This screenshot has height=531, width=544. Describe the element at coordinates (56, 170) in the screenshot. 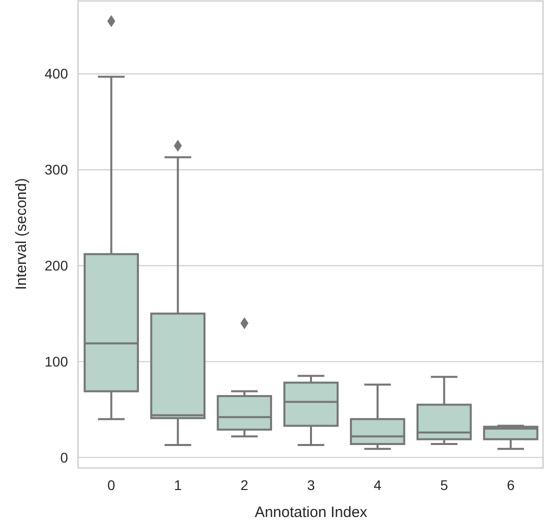

I see `y-tick-label: 300` at that location.